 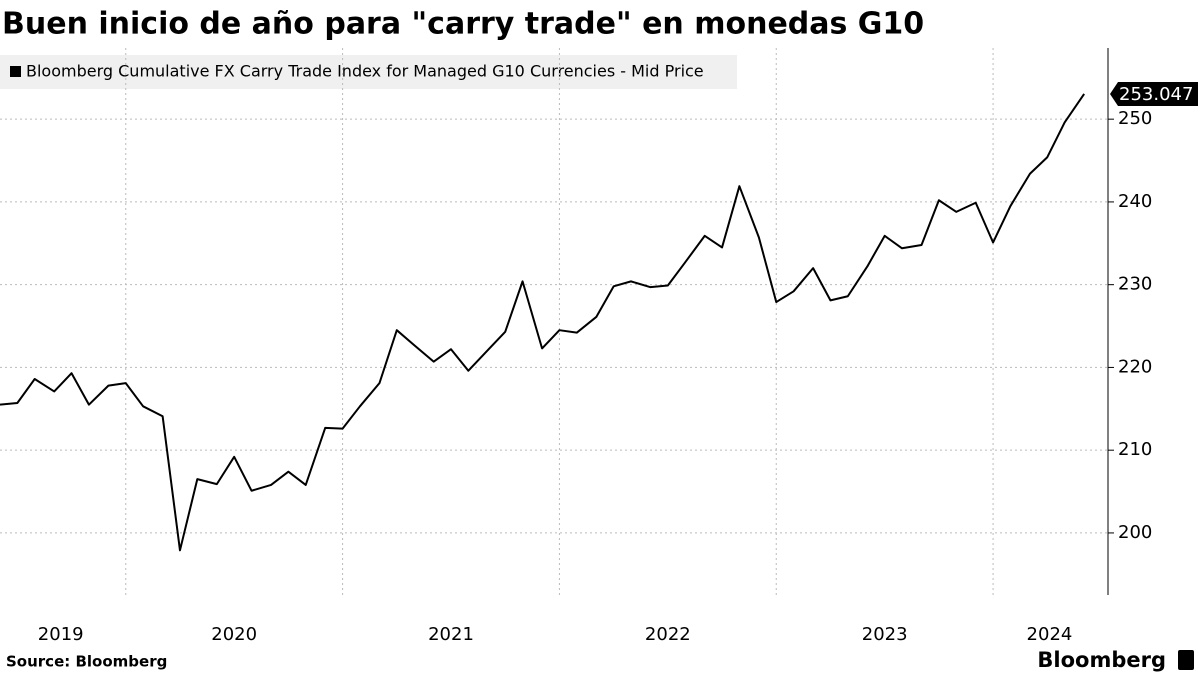 I want to click on y-tick-label: 220, so click(x=1135, y=366).